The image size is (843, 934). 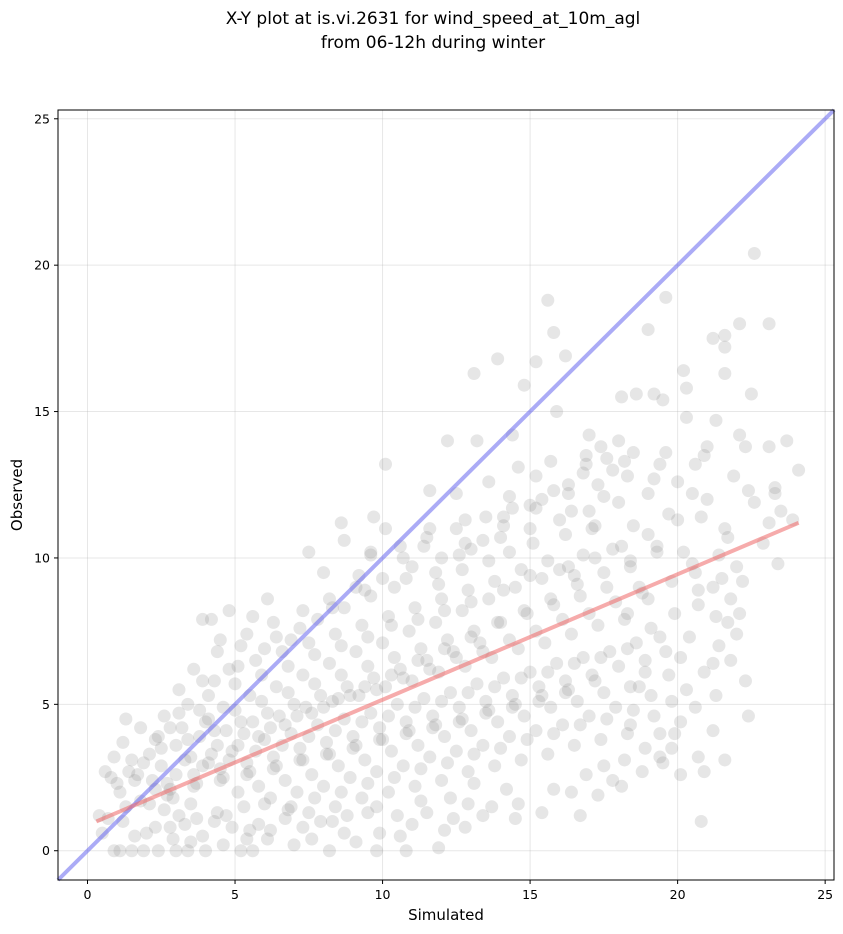 What do you see at coordinates (530, 894) in the screenshot?
I see `x-tick-label-3: 15` at bounding box center [530, 894].